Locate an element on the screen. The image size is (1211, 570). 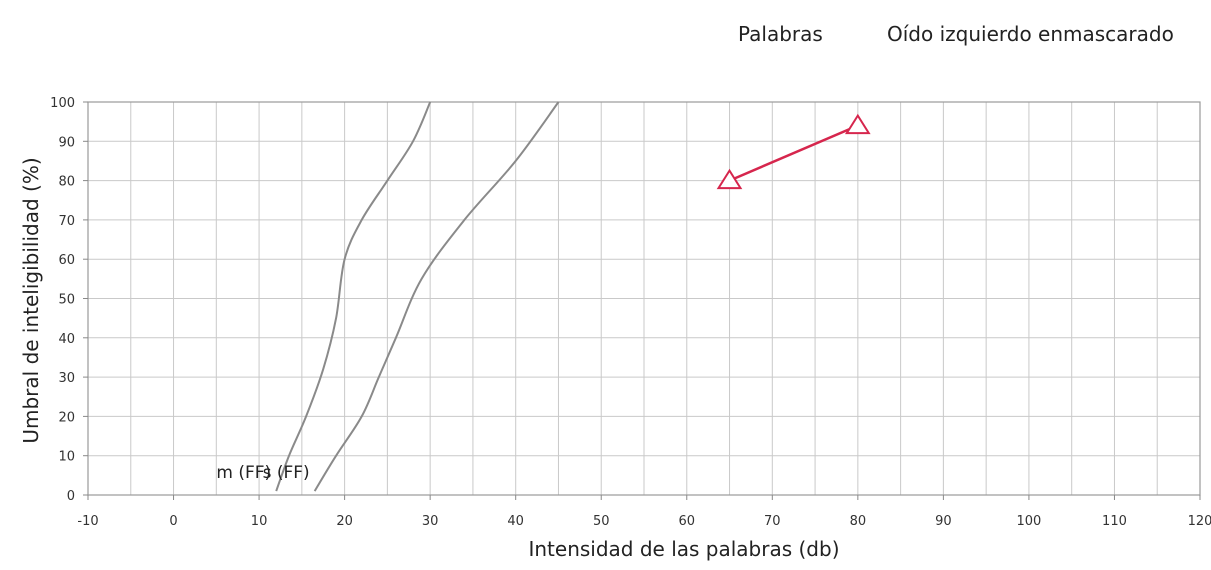
x-tick-label: 80 is located at coordinates (858, 521).